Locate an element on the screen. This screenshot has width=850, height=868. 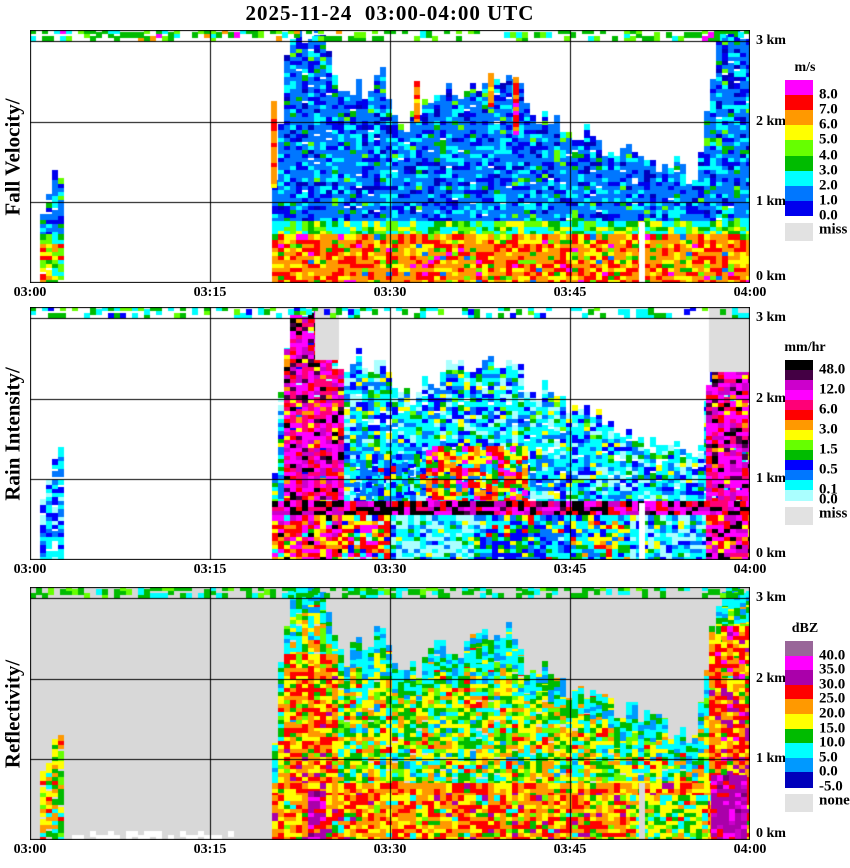
colorbar-tick-label: 40.0 is located at coordinates (832, 655).